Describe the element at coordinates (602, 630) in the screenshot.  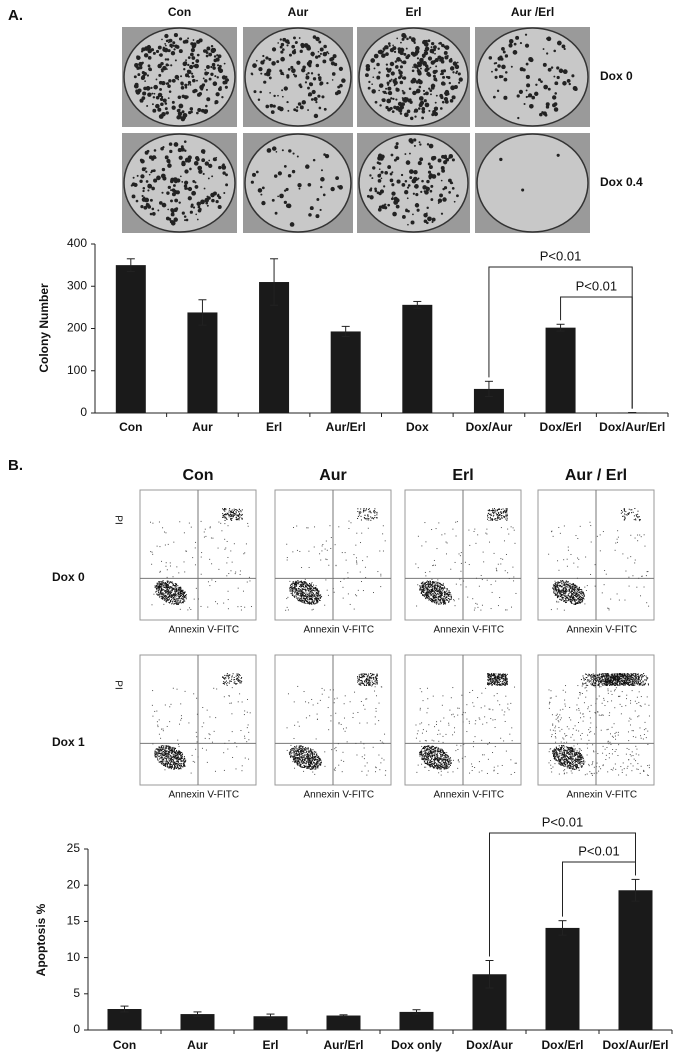
I see `axis-label: Annexin V-FITC` at that location.